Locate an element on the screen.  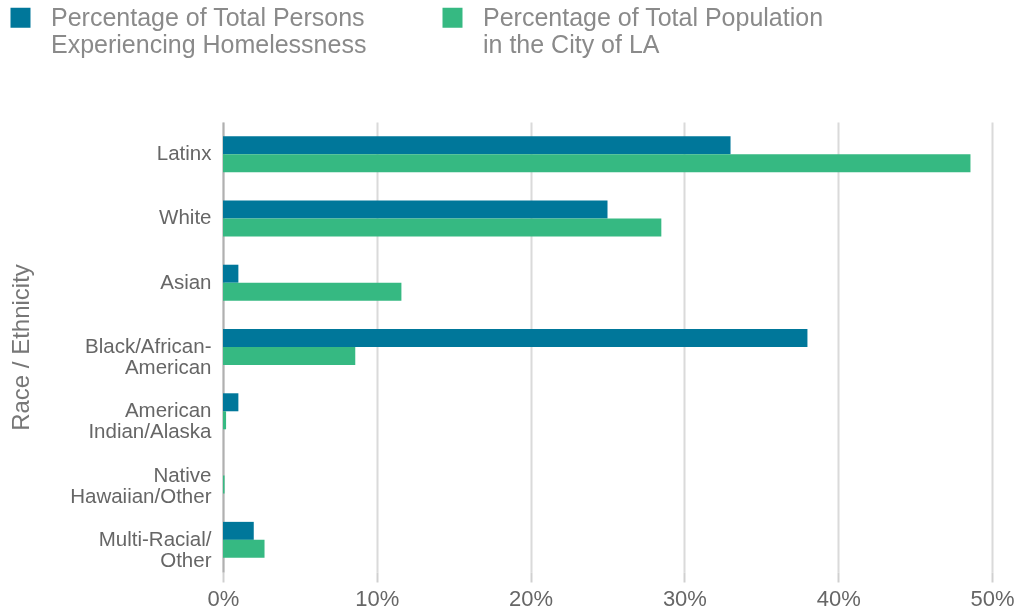
x-tick-label: 0% is located at coordinates (223, 598).